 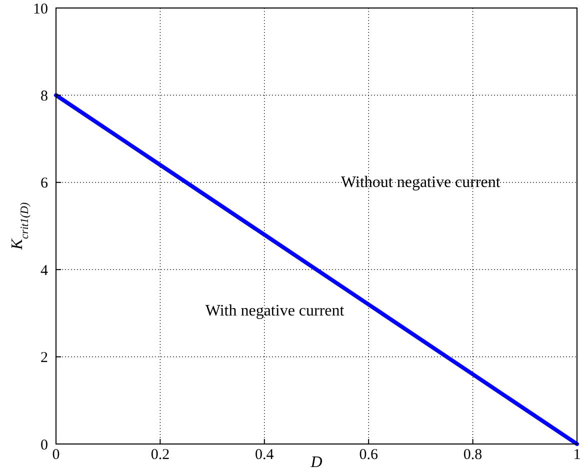 I want to click on y-tick-label: 4, so click(x=44, y=270).